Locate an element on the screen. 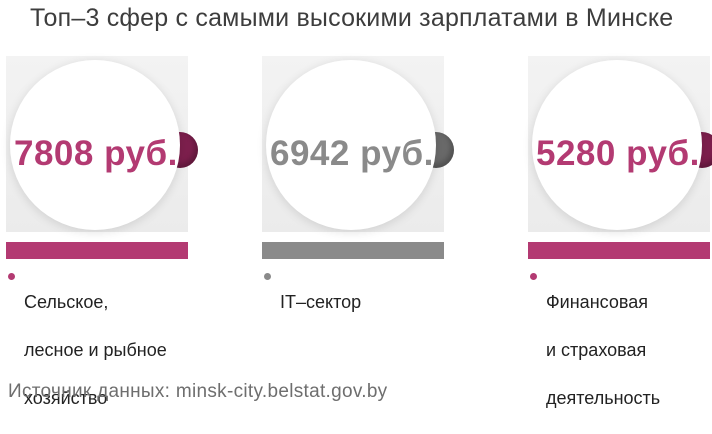 The height and width of the screenshot is (434, 712). sector-label-line: деятельность is located at coordinates (603, 398).